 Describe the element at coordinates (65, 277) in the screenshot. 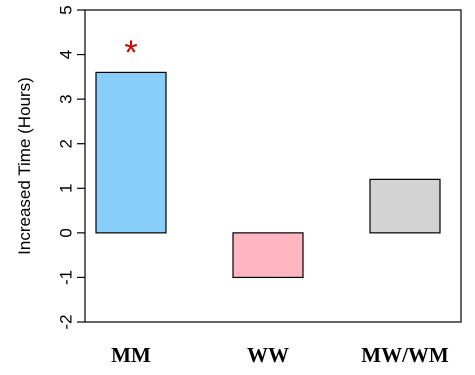

I see `y-tick-label: -1` at that location.